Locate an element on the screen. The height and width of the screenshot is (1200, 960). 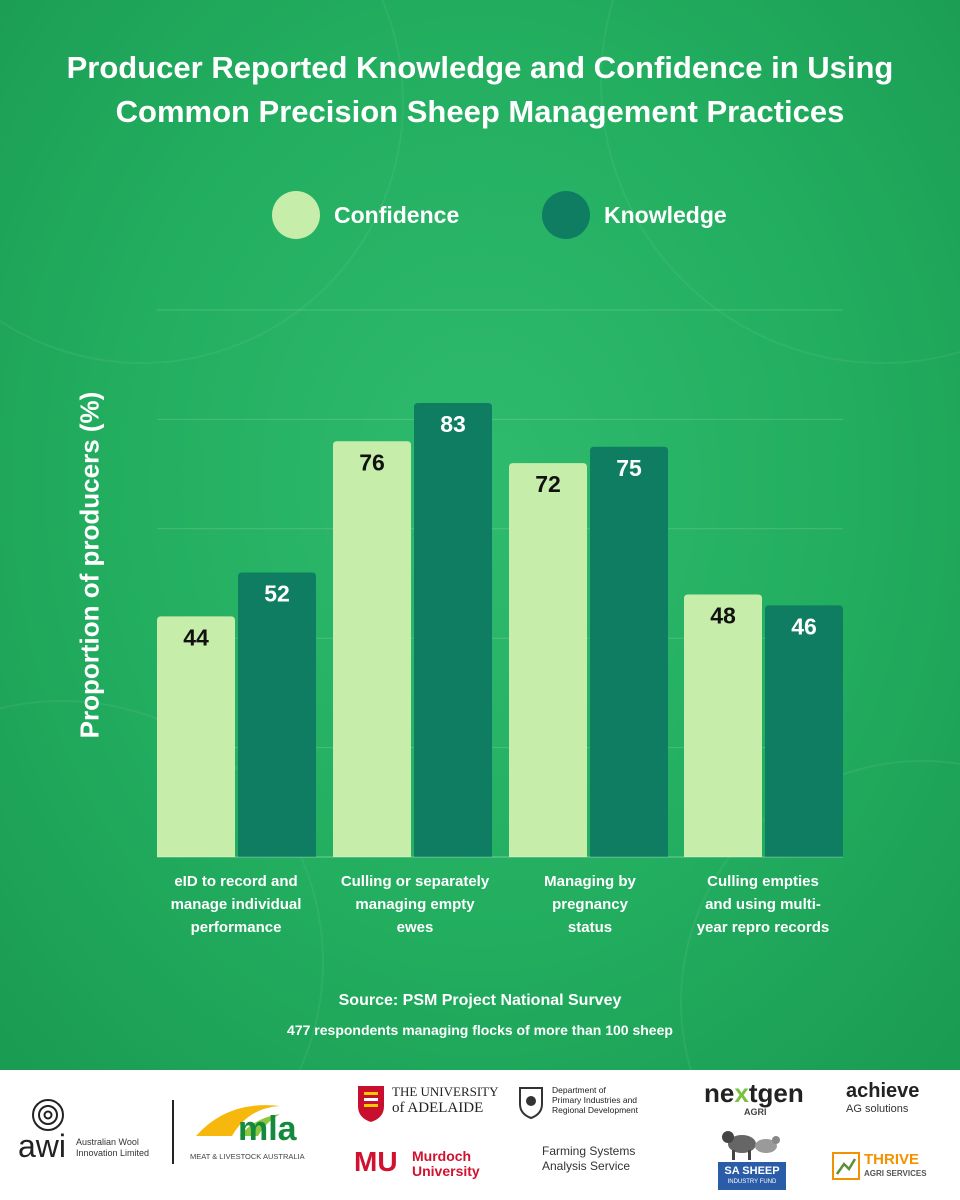
wa-crest-icon is located at coordinates (531, 1103).